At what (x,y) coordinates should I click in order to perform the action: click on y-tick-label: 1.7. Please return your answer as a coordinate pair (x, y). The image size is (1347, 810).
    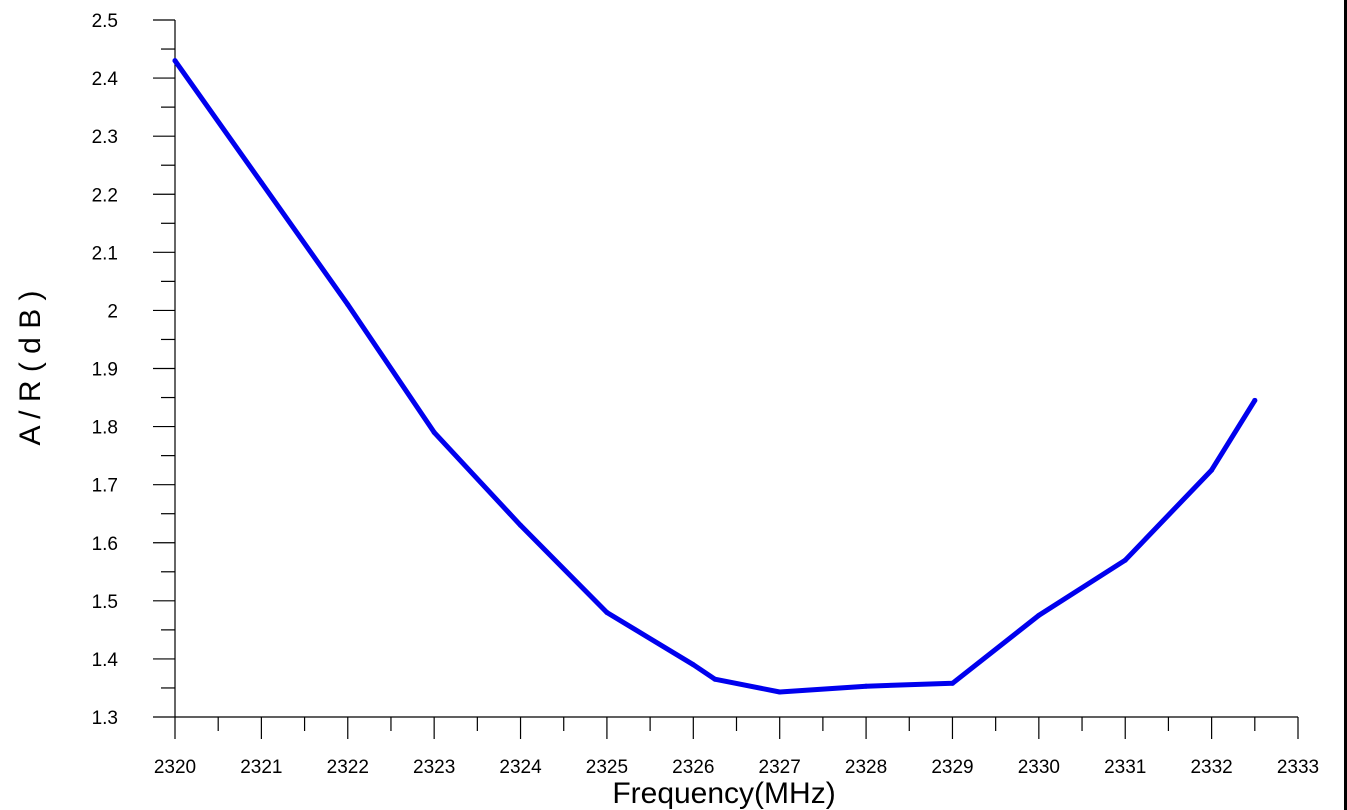
    Looking at the image, I should click on (105, 486).